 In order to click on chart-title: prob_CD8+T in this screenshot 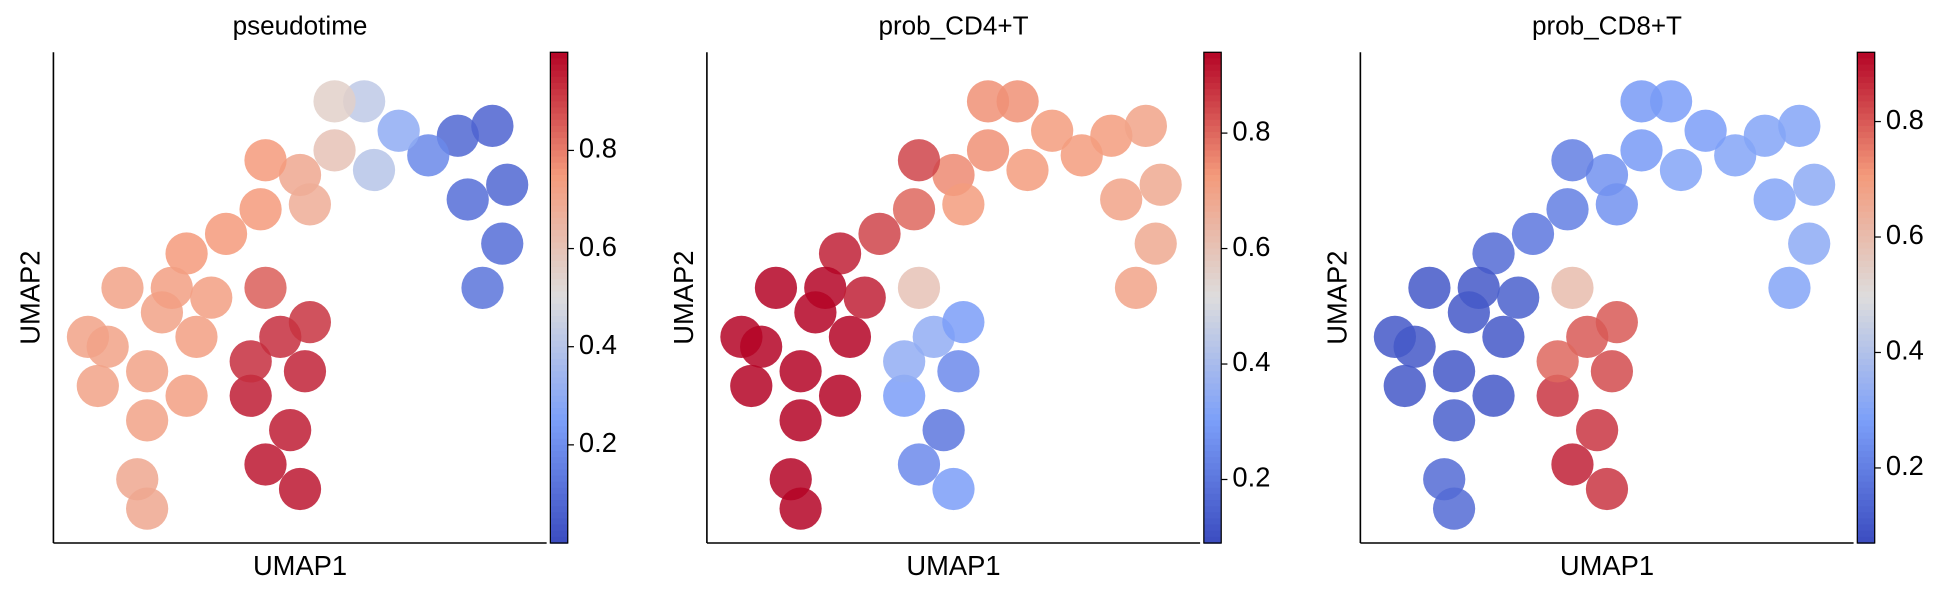, I will do `click(1607, 25)`.